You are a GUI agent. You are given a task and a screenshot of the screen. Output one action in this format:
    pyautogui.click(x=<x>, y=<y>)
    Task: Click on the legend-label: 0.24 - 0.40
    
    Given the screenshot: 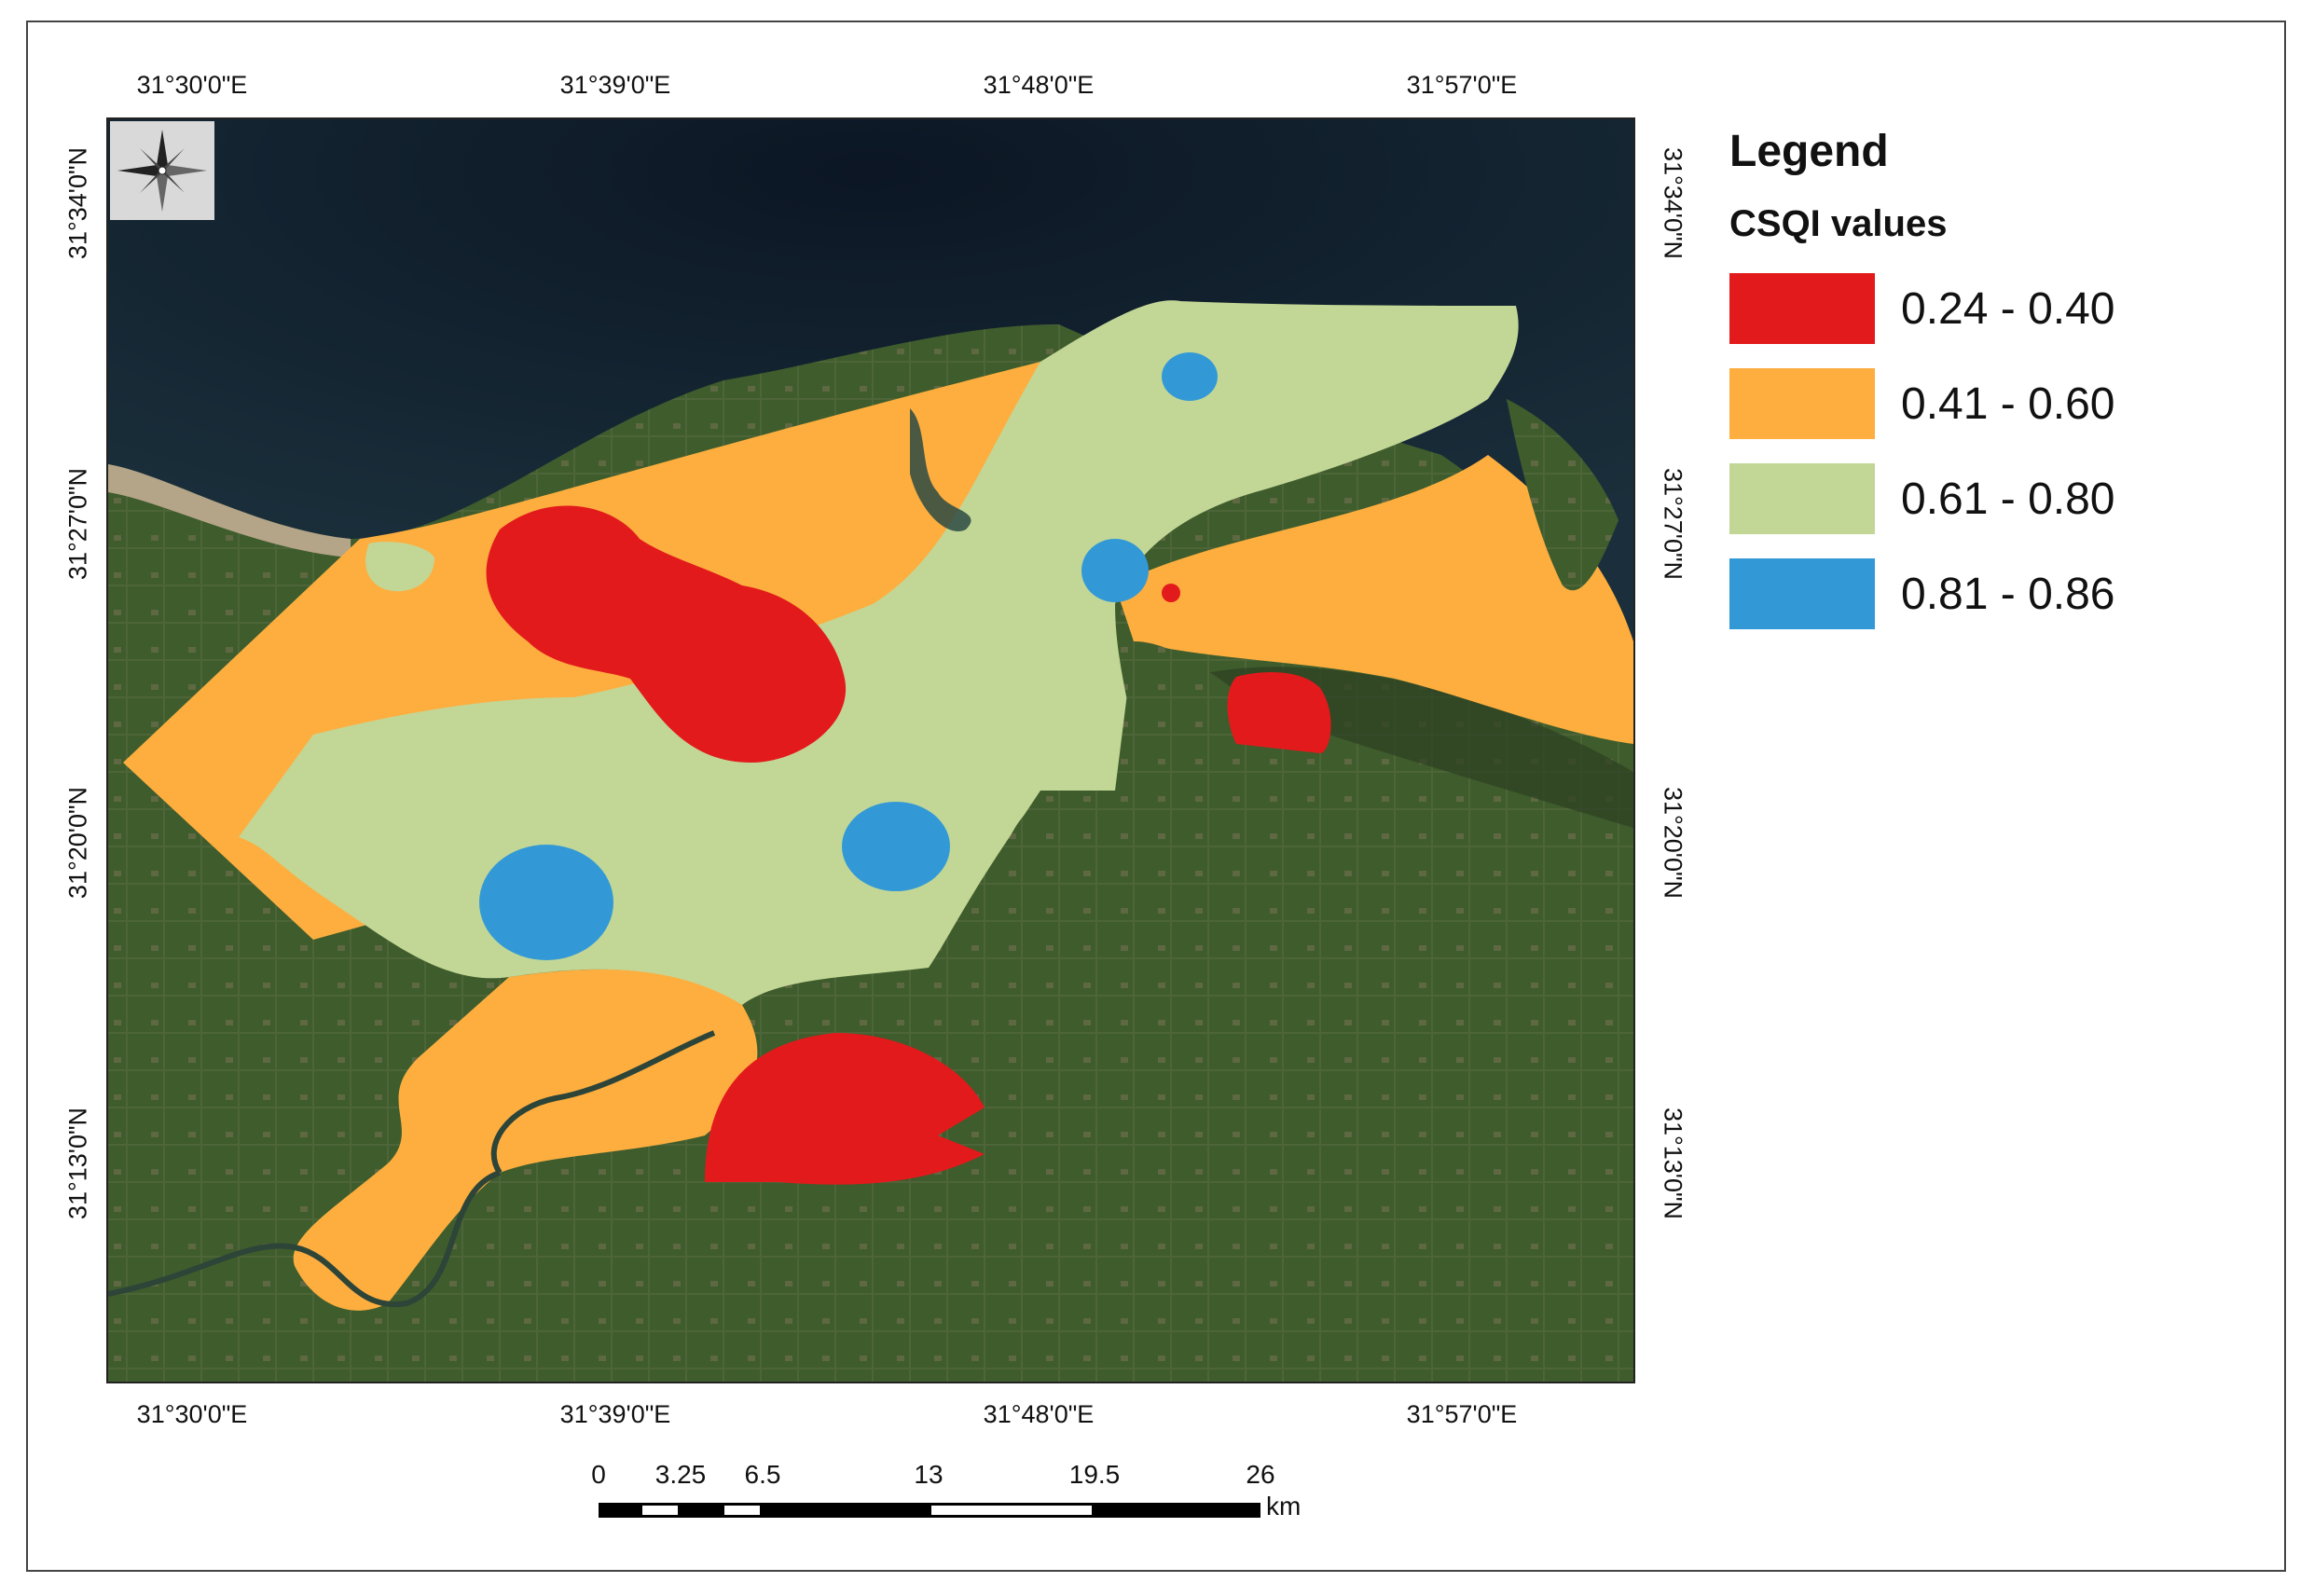 What is the action you would take?
    pyautogui.click(x=2008, y=308)
    